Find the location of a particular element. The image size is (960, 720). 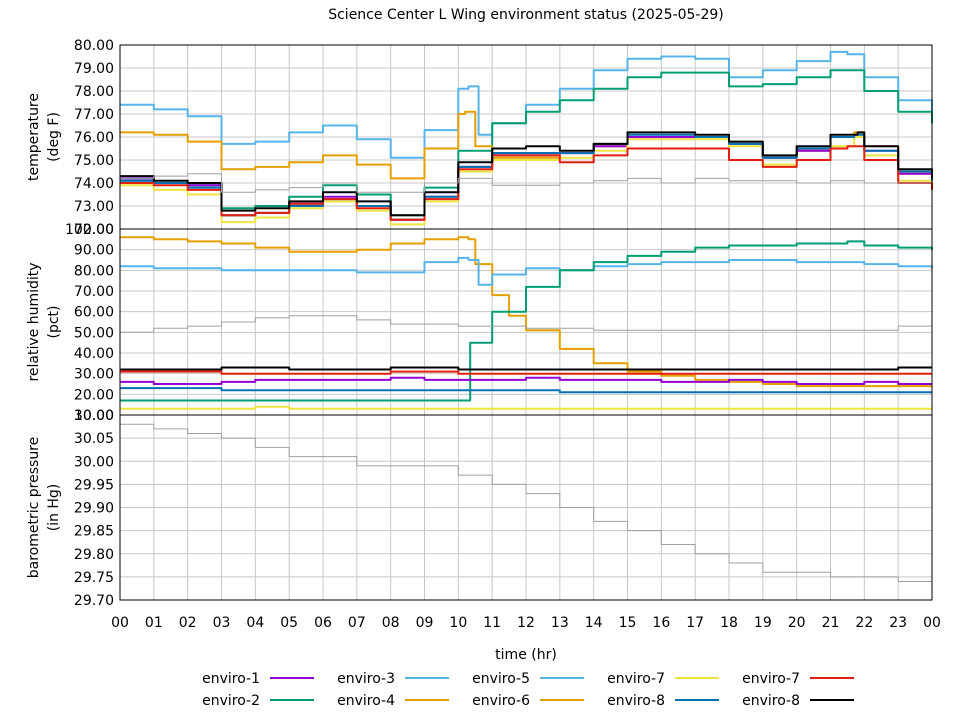

y-tick-label: 75.00 is located at coordinates (94, 161).